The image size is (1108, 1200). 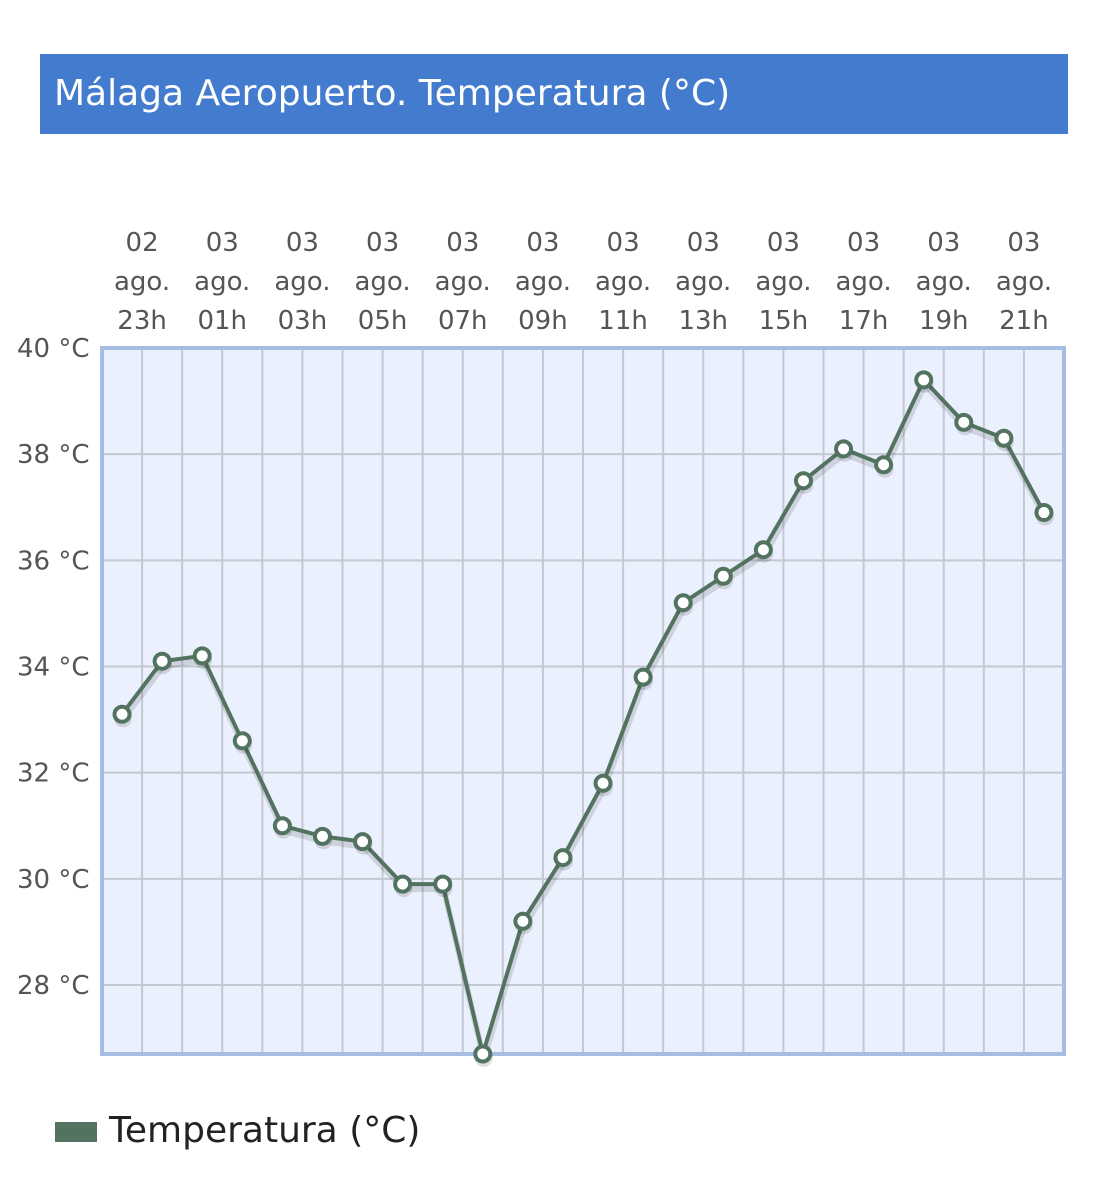 I want to click on y-tick-label: 28 °C, so click(x=53, y=986).